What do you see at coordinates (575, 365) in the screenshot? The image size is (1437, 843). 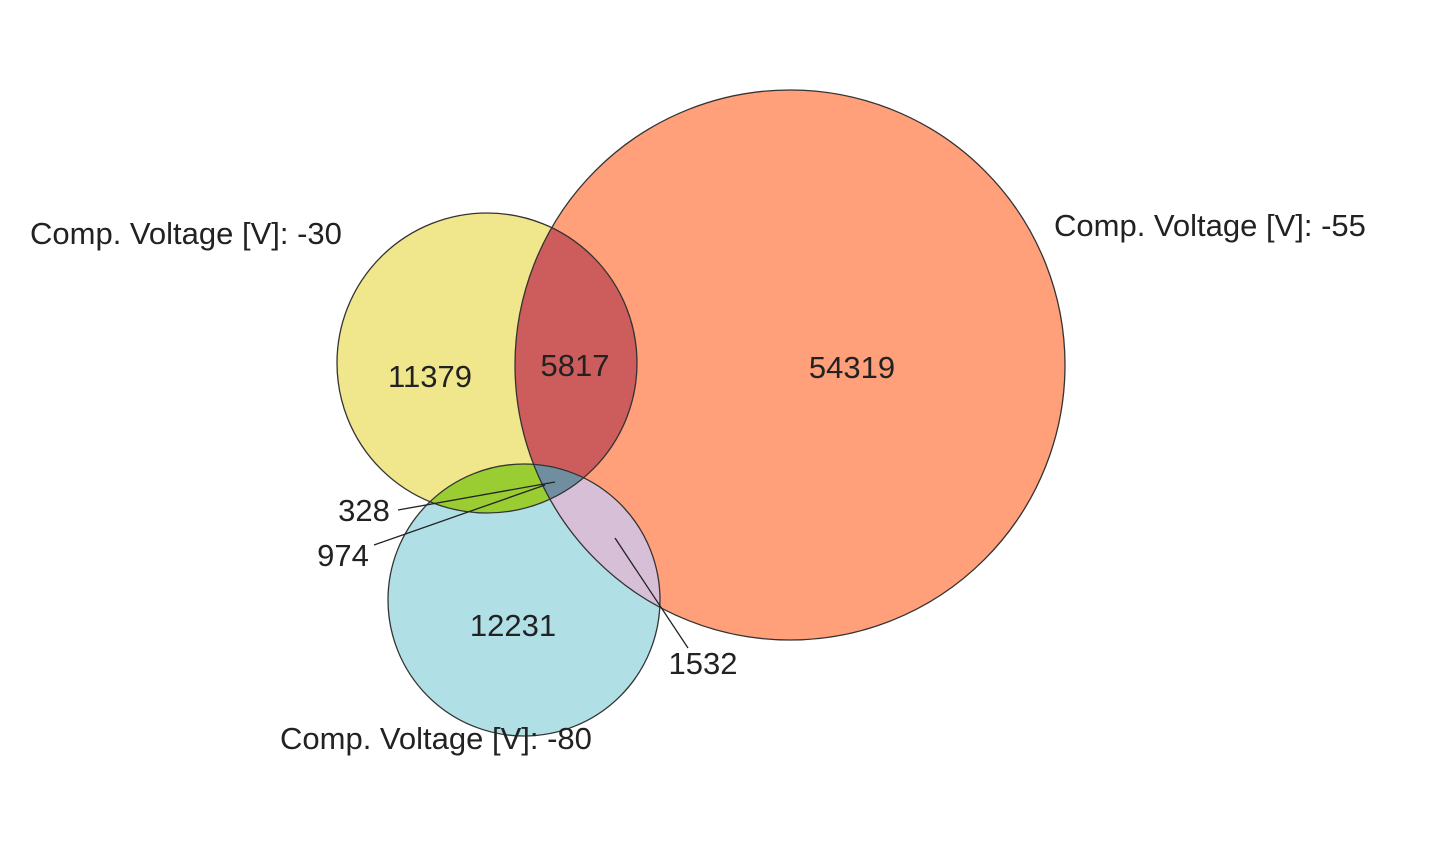 I see `region-count: 5817` at bounding box center [575, 365].